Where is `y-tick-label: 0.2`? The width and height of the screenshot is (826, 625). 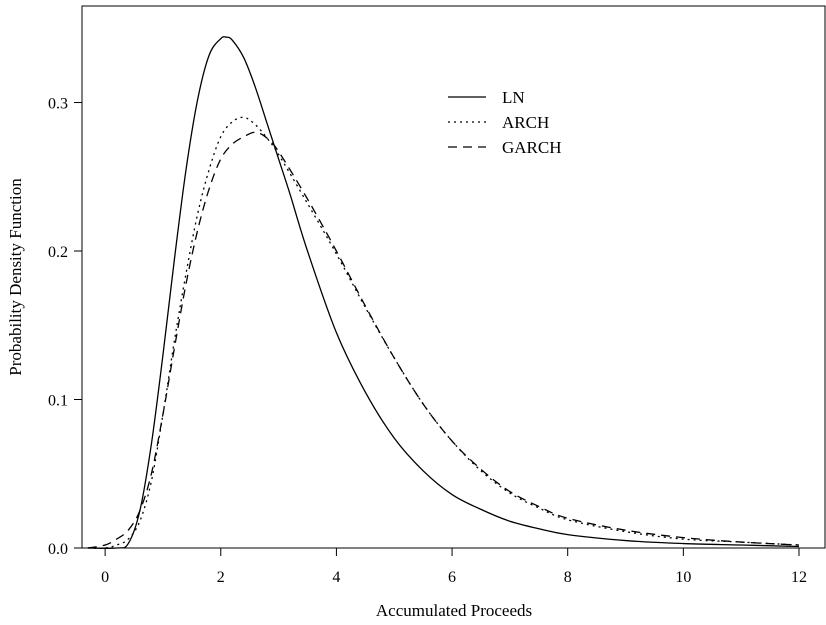 y-tick-label: 0.2 is located at coordinates (58, 252).